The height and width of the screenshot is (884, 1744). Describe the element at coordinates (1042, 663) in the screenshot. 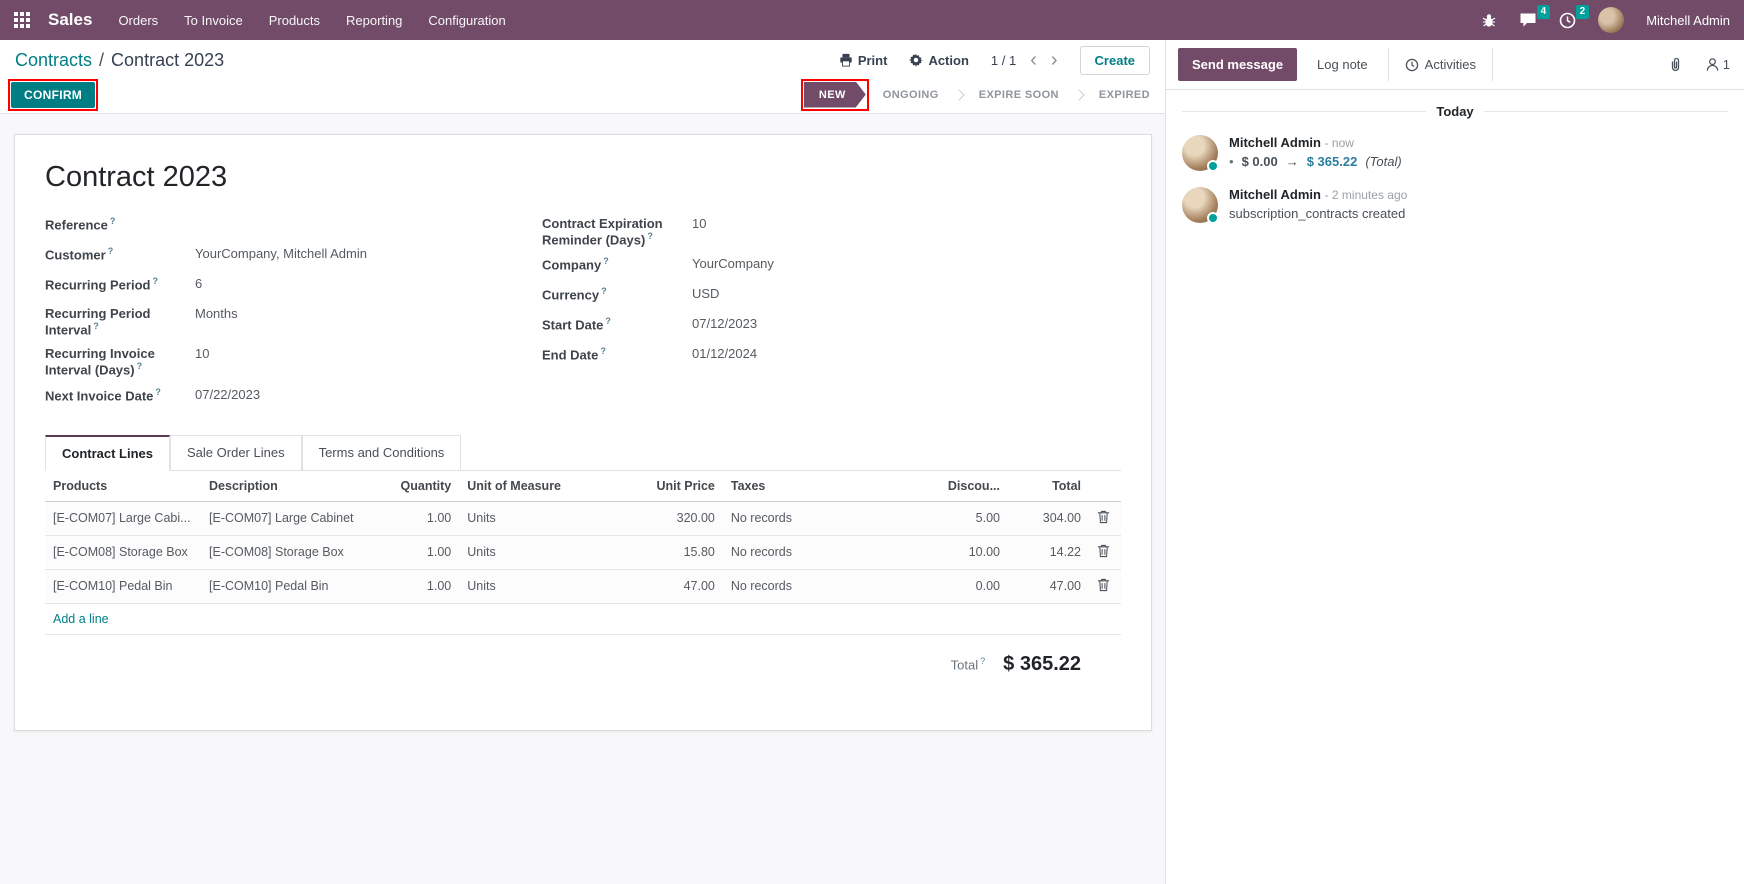

I see `total-amount: $ 365.22` at that location.